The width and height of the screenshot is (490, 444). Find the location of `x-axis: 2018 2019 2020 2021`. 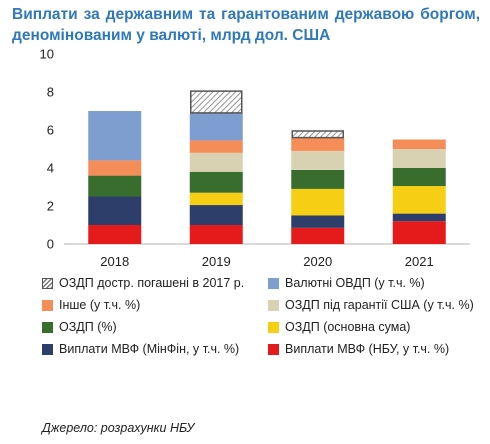

x-axis: 2018 2019 2020 2021 is located at coordinates (267, 256).